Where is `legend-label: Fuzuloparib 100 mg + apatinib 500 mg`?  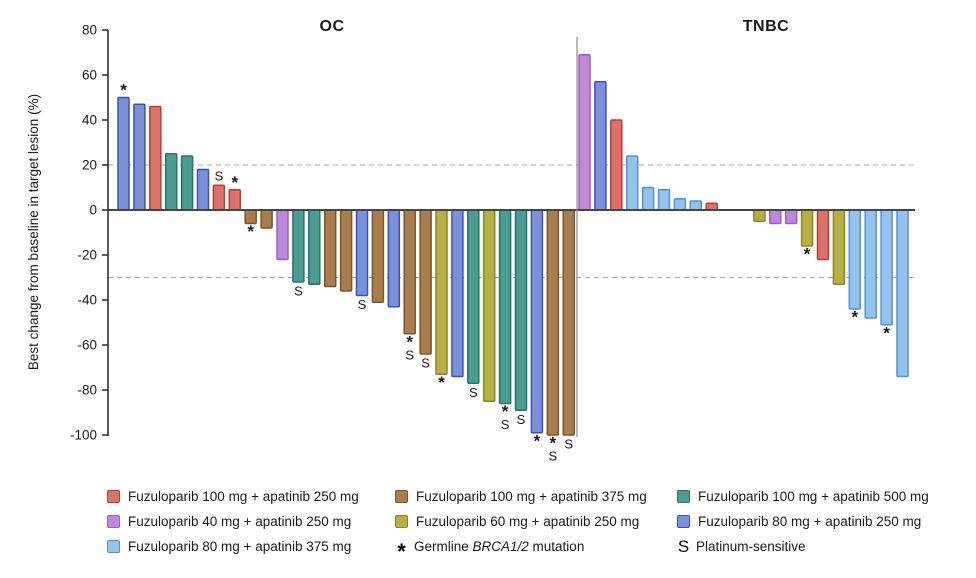 legend-label: Fuzuloparib 100 mg + apatinib 500 mg is located at coordinates (813, 496).